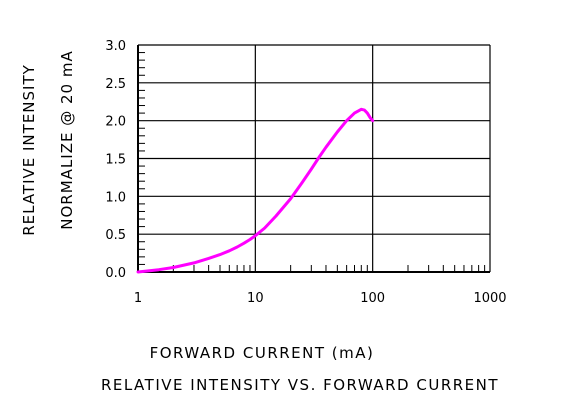 This screenshot has width=569, height=401. Describe the element at coordinates (115, 197) in the screenshot. I see `y-tick-label: 1.0` at that location.